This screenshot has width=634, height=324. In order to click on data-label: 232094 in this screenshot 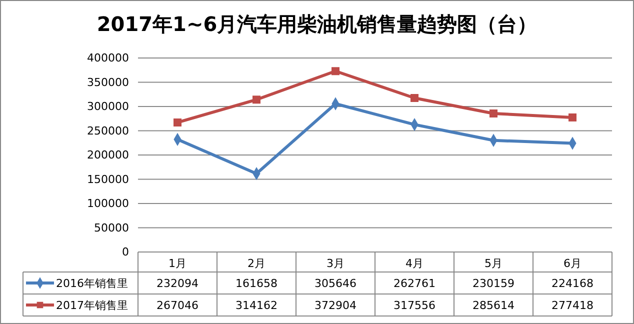, I will do `click(177, 283)`.